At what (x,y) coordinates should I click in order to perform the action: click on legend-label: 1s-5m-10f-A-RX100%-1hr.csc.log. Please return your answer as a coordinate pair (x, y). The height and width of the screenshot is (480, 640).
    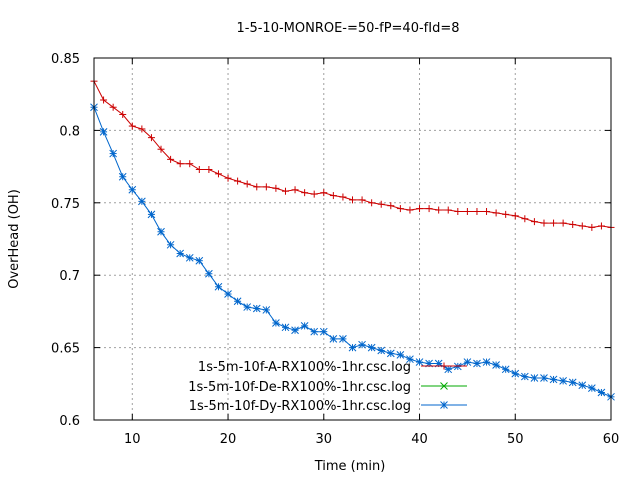
    Looking at the image, I should click on (304, 367).